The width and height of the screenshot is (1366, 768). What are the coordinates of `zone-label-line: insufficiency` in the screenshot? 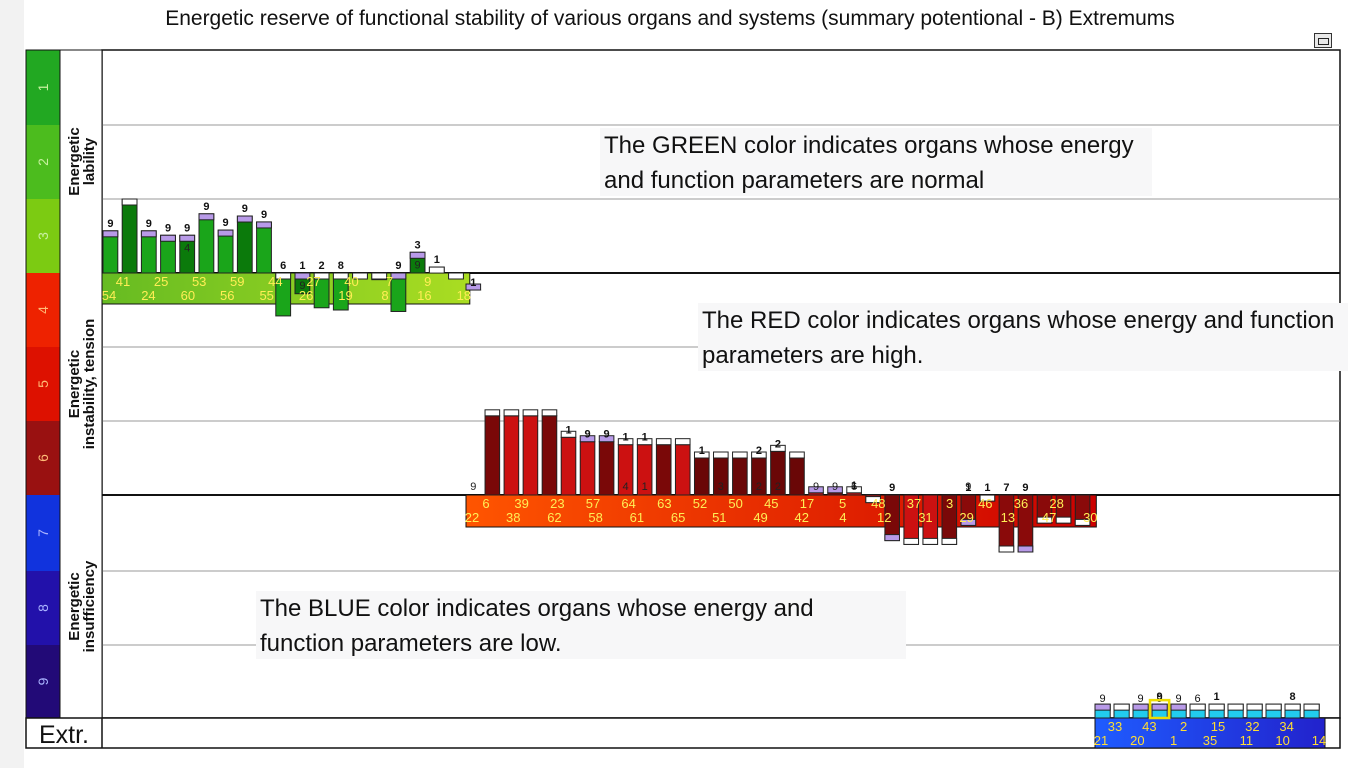 It's located at (89, 606).